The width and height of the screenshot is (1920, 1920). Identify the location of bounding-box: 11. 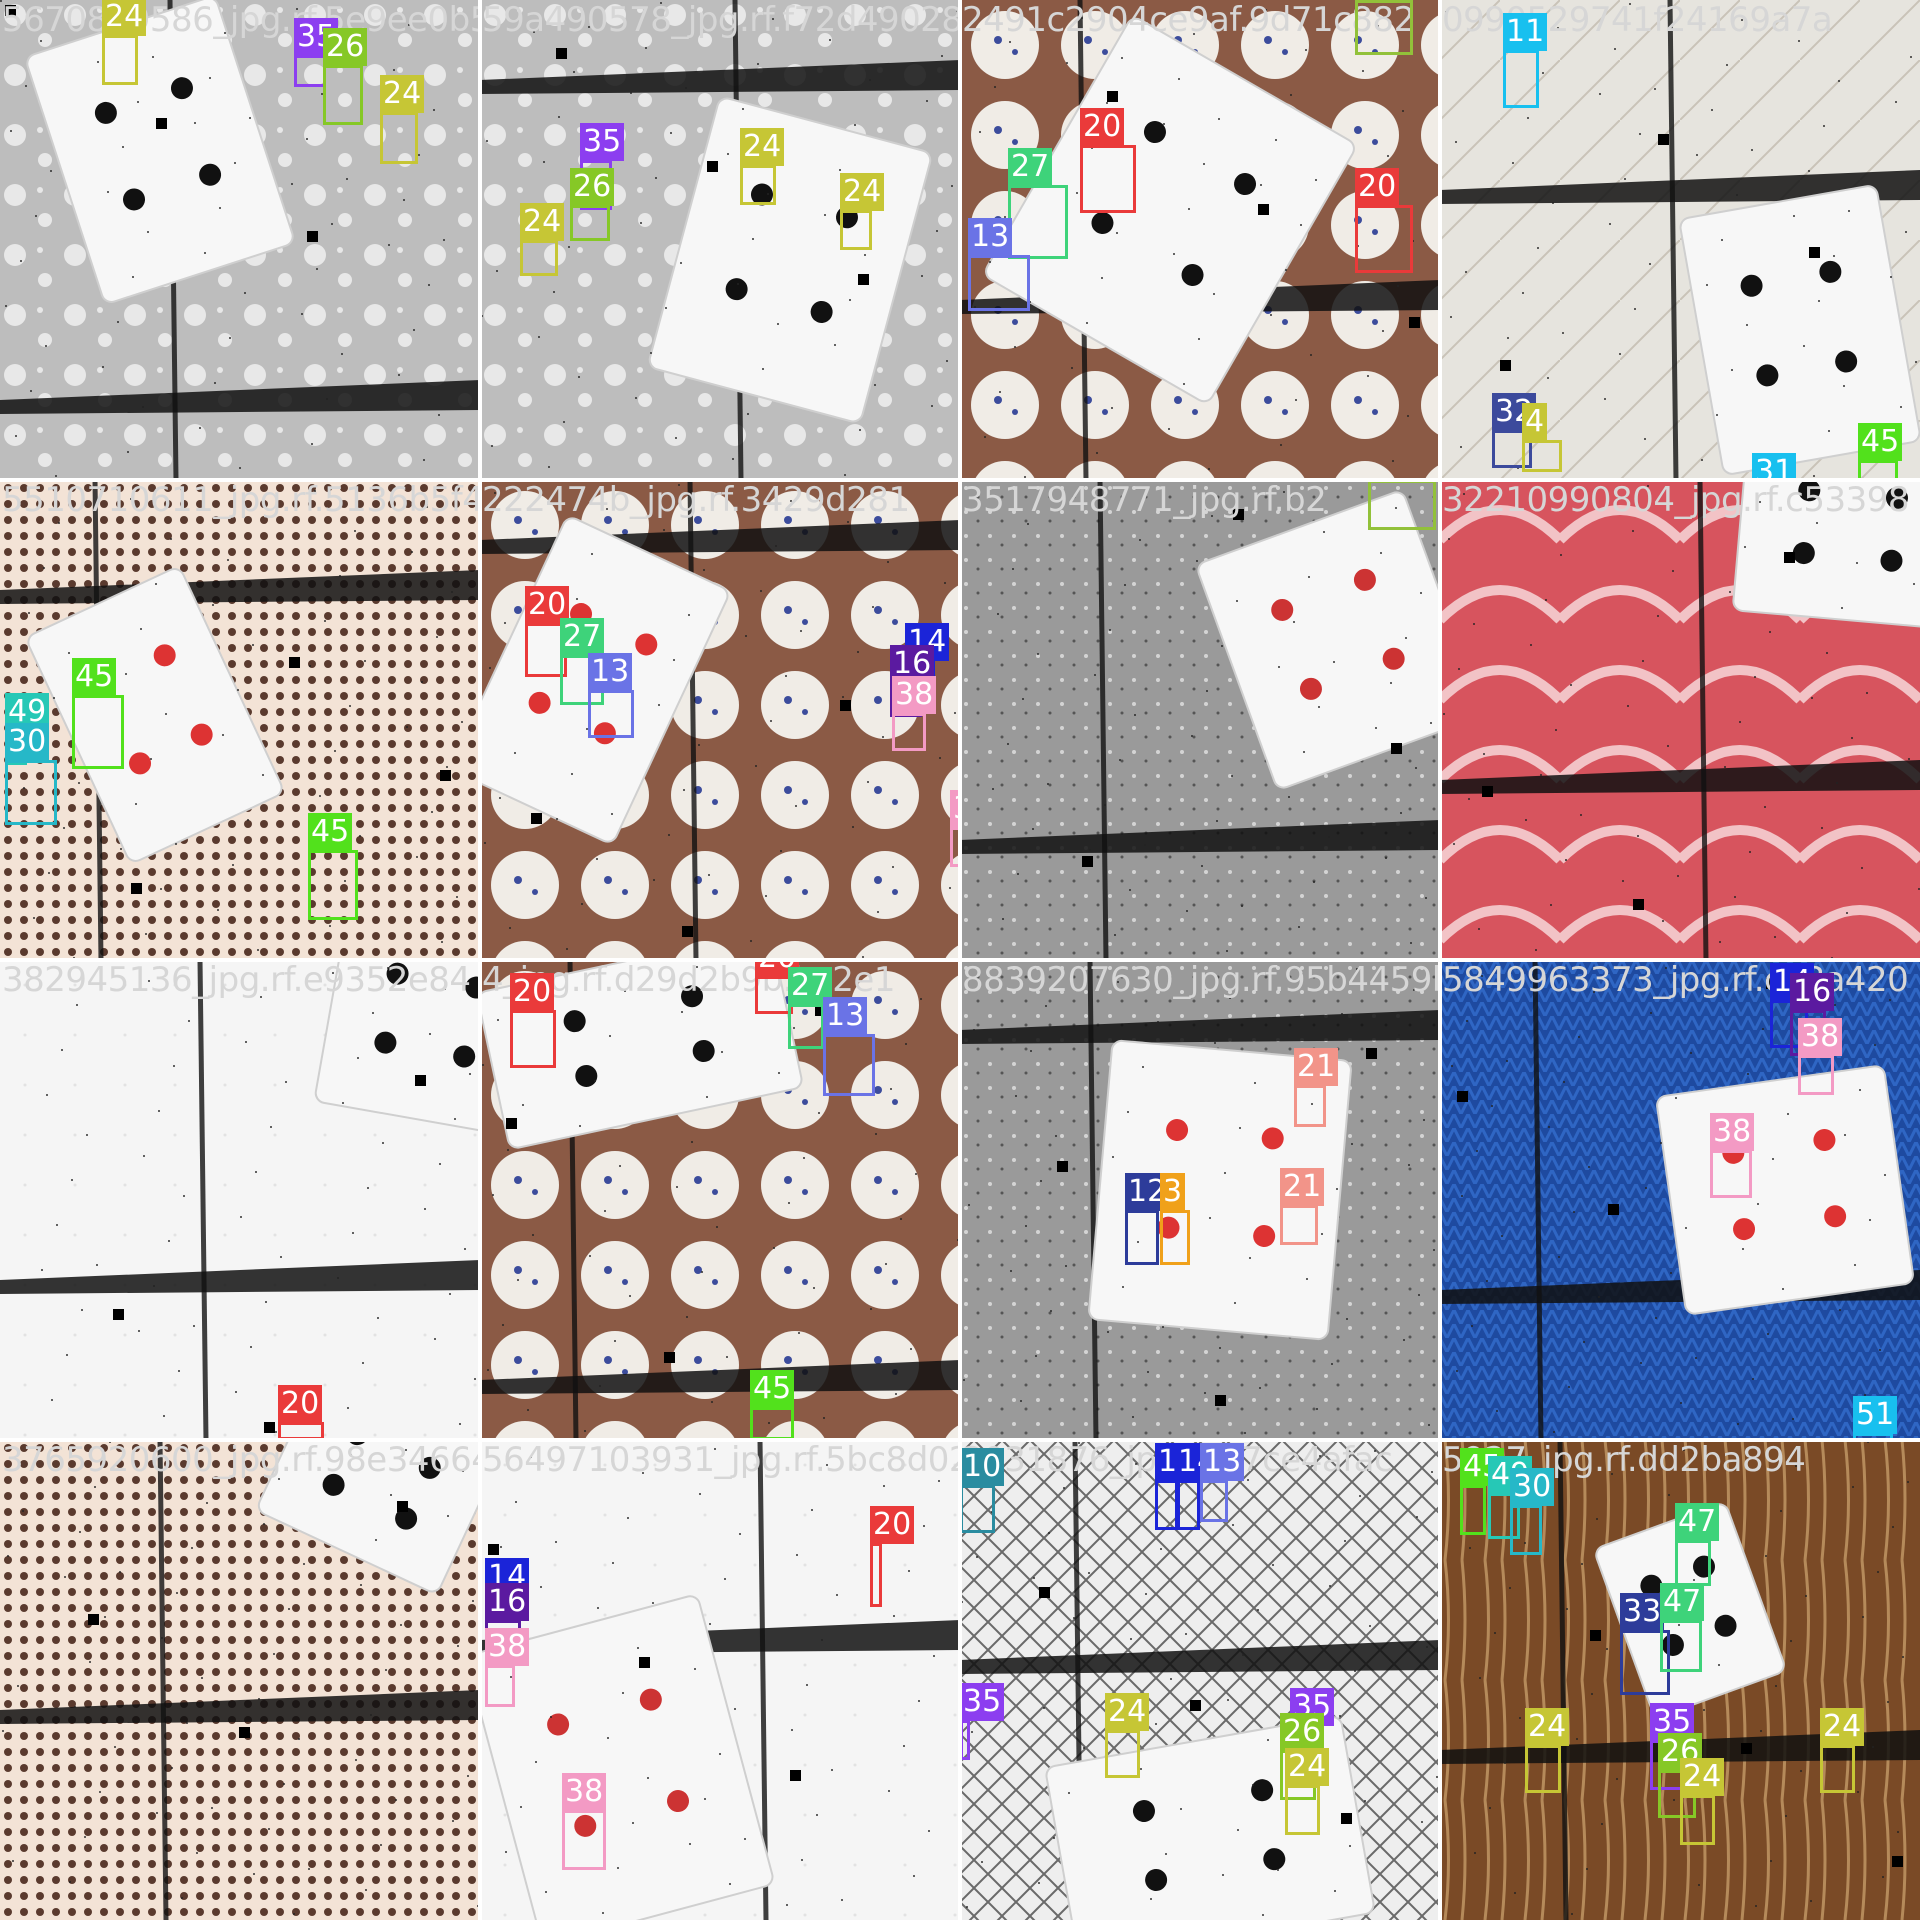
(1525, 60).